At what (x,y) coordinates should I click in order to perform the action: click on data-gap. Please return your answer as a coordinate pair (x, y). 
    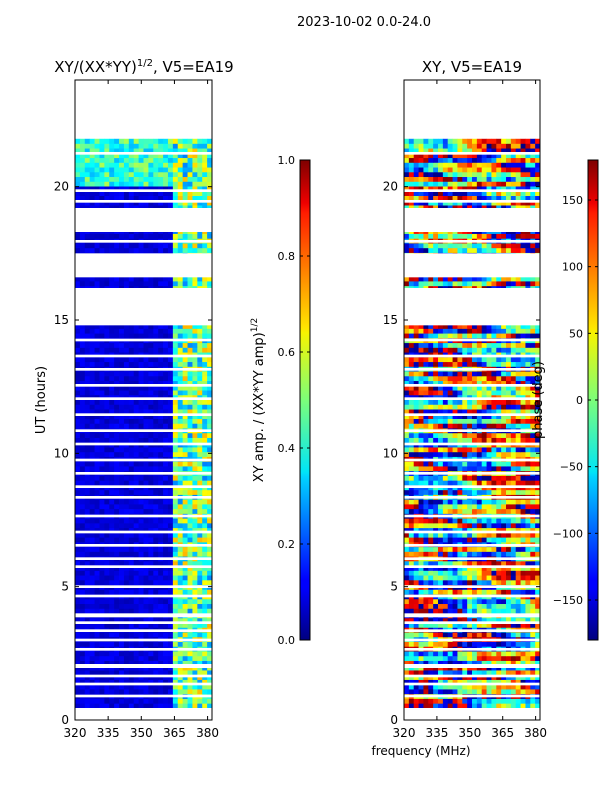
    Looking at the image, I should click on (143, 497).